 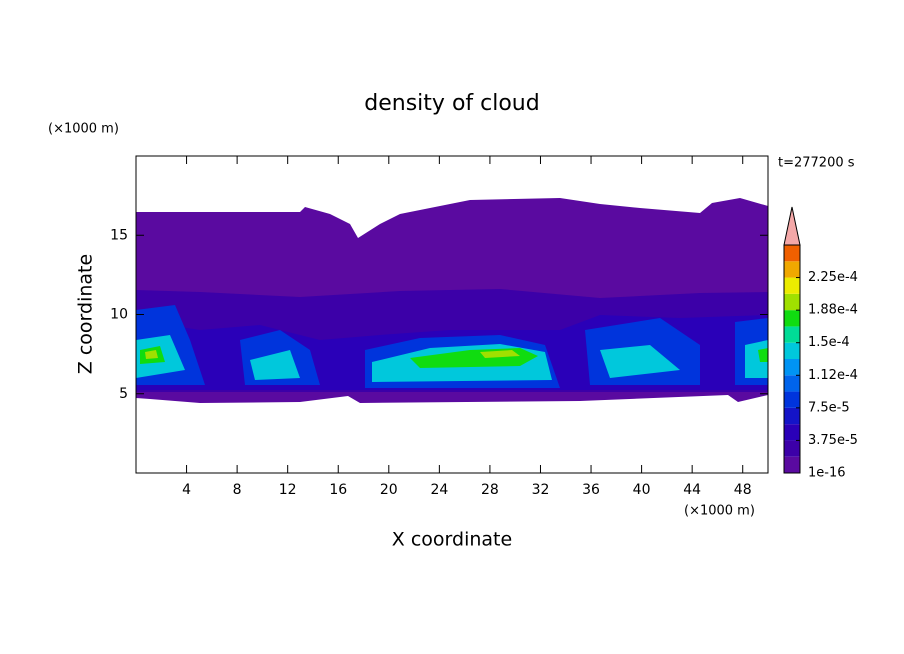 I want to click on y-unit: (×1000 m), so click(x=83, y=129).